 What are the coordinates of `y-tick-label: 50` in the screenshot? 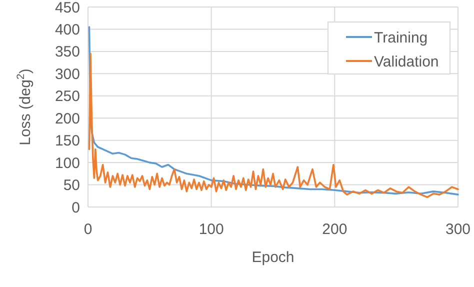 It's located at (71, 185).